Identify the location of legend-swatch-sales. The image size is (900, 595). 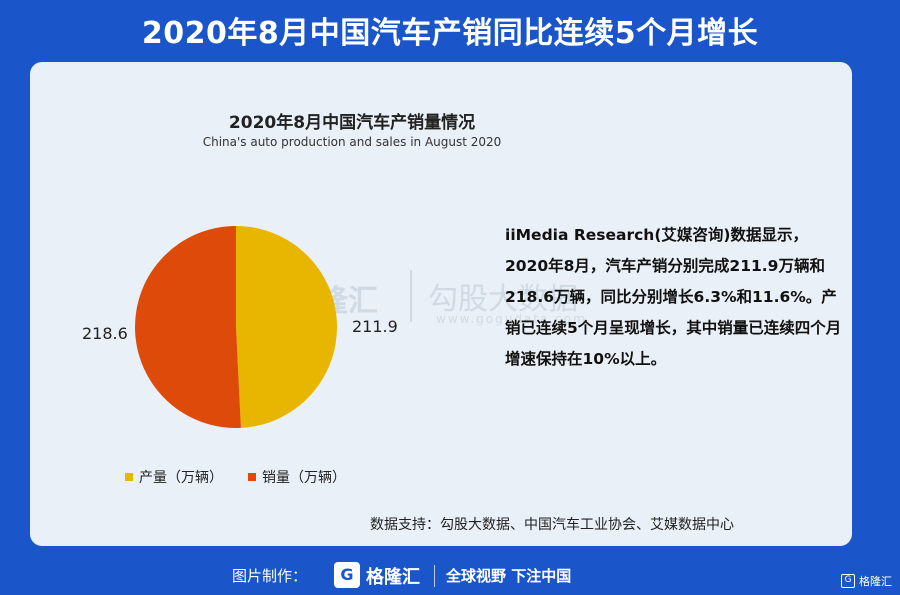
(252, 477).